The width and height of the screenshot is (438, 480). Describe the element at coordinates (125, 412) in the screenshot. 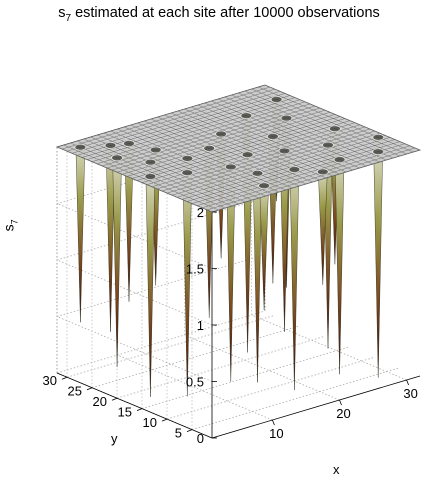

I see `y-tick-label: 15` at that location.